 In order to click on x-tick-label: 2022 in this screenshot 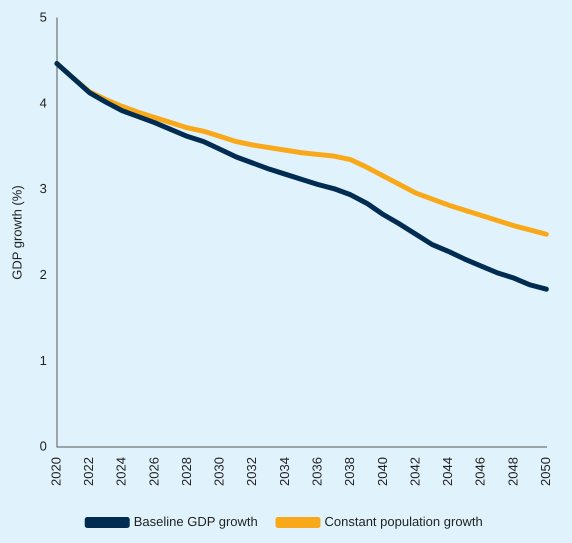, I will do `click(88, 471)`.